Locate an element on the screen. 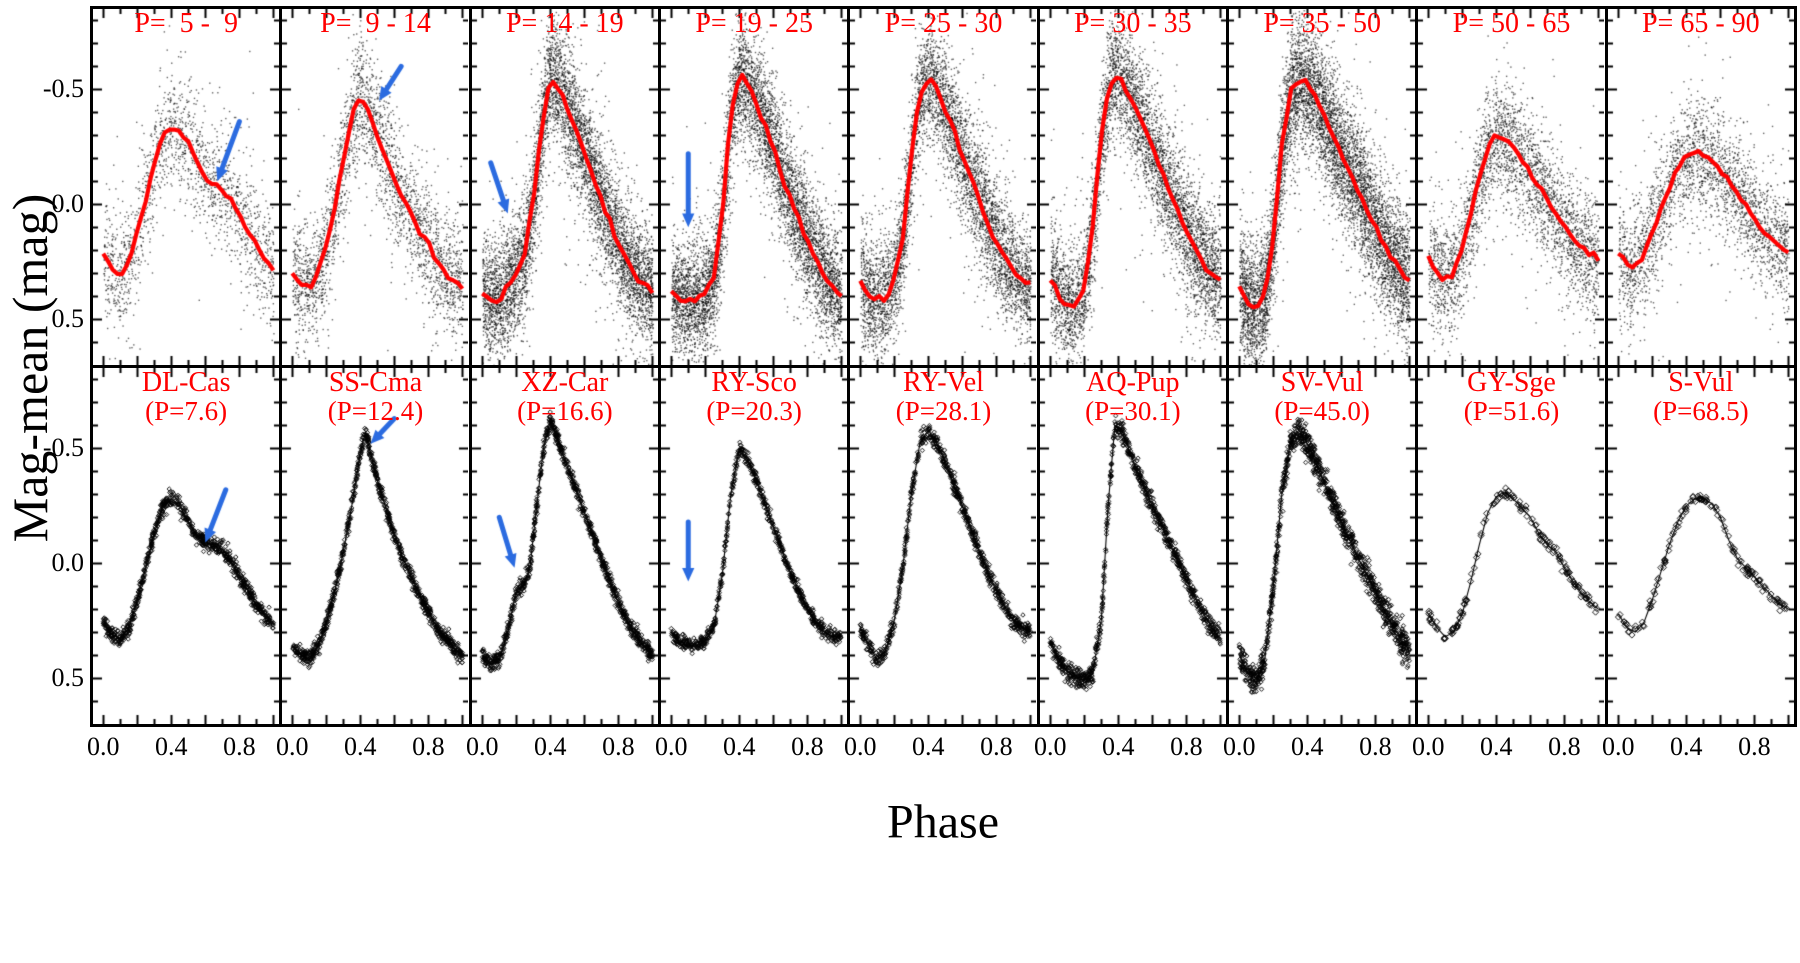  y-tick-label: -0.5 is located at coordinates (63, 448).